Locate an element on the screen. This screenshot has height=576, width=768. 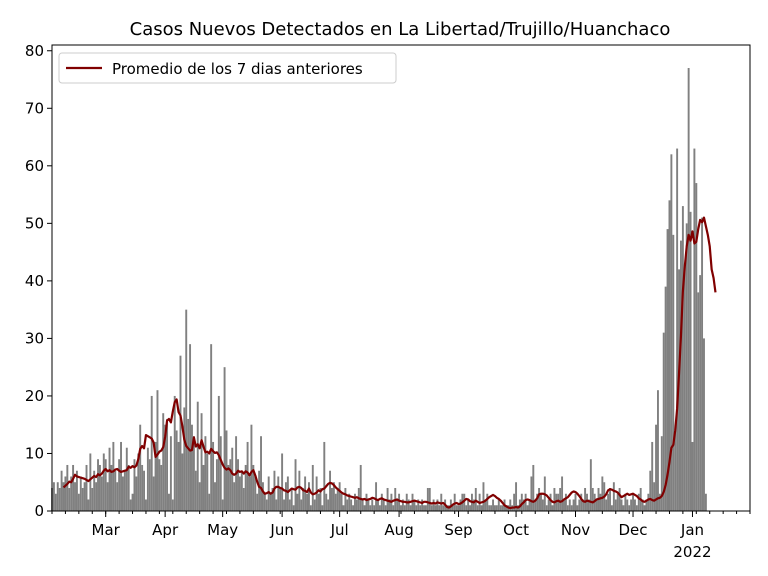
x-axis: Mar Apr May Jun Jul Aug Sep Oct Nov Dec Jan2022 is located at coordinates (401, 536).